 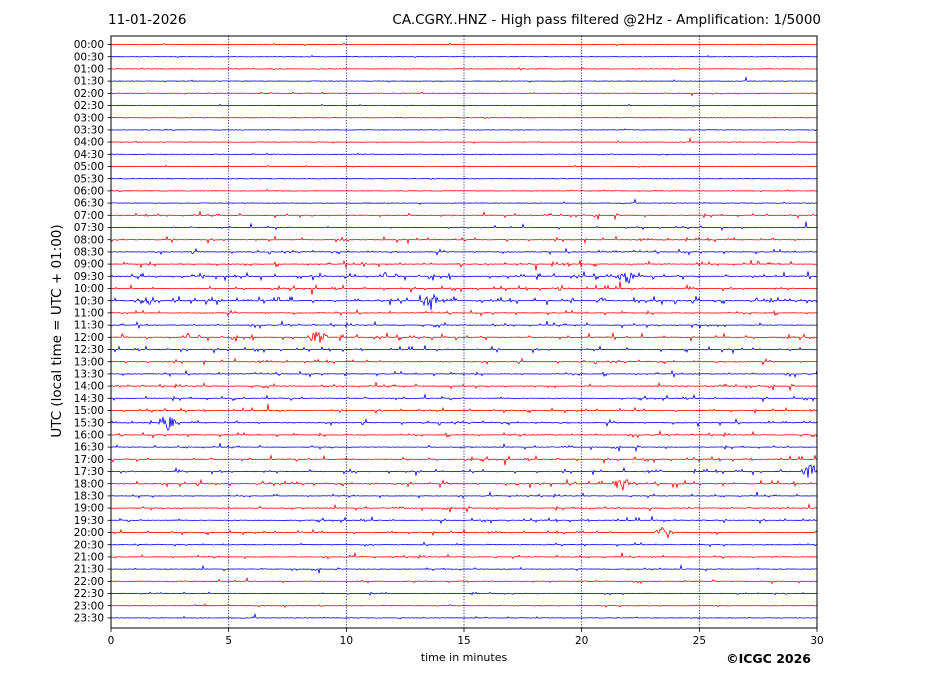 What do you see at coordinates (89, 619) in the screenshot?
I see `y-tick-label: 23:30` at bounding box center [89, 619].